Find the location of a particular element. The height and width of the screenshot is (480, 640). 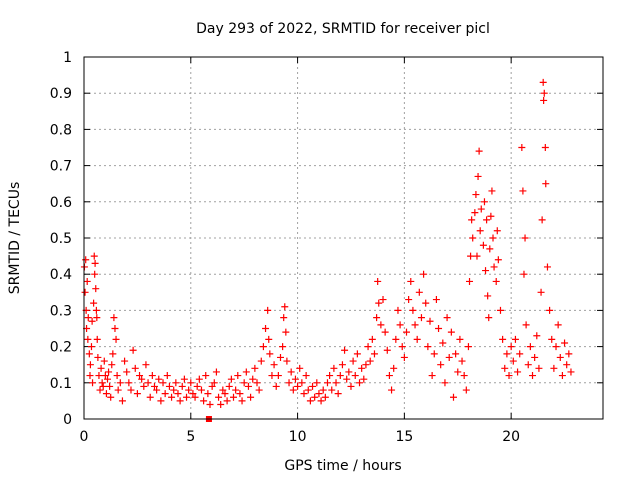

y-tick-label: 0 is located at coordinates (67, 420).